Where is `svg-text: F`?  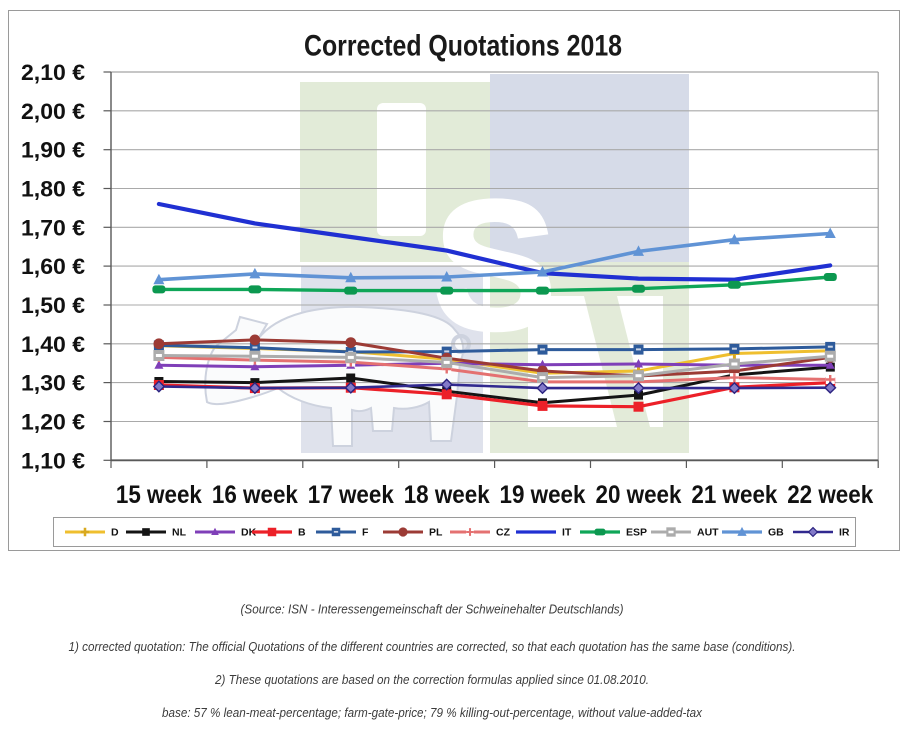
svg-text: F is located at coordinates (365, 533).